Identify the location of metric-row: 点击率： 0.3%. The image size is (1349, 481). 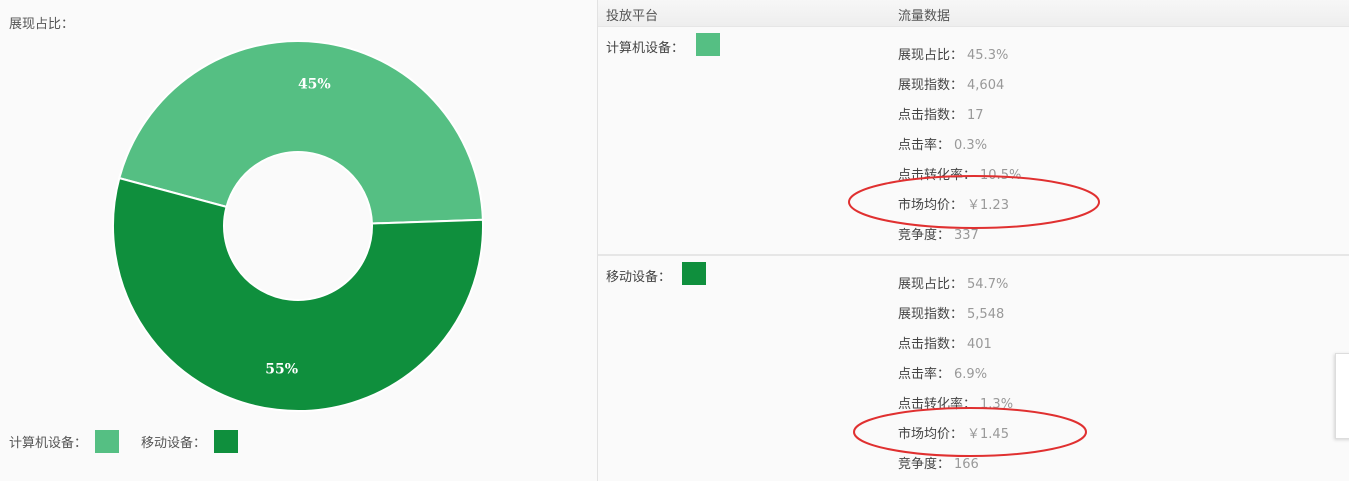
(942, 143).